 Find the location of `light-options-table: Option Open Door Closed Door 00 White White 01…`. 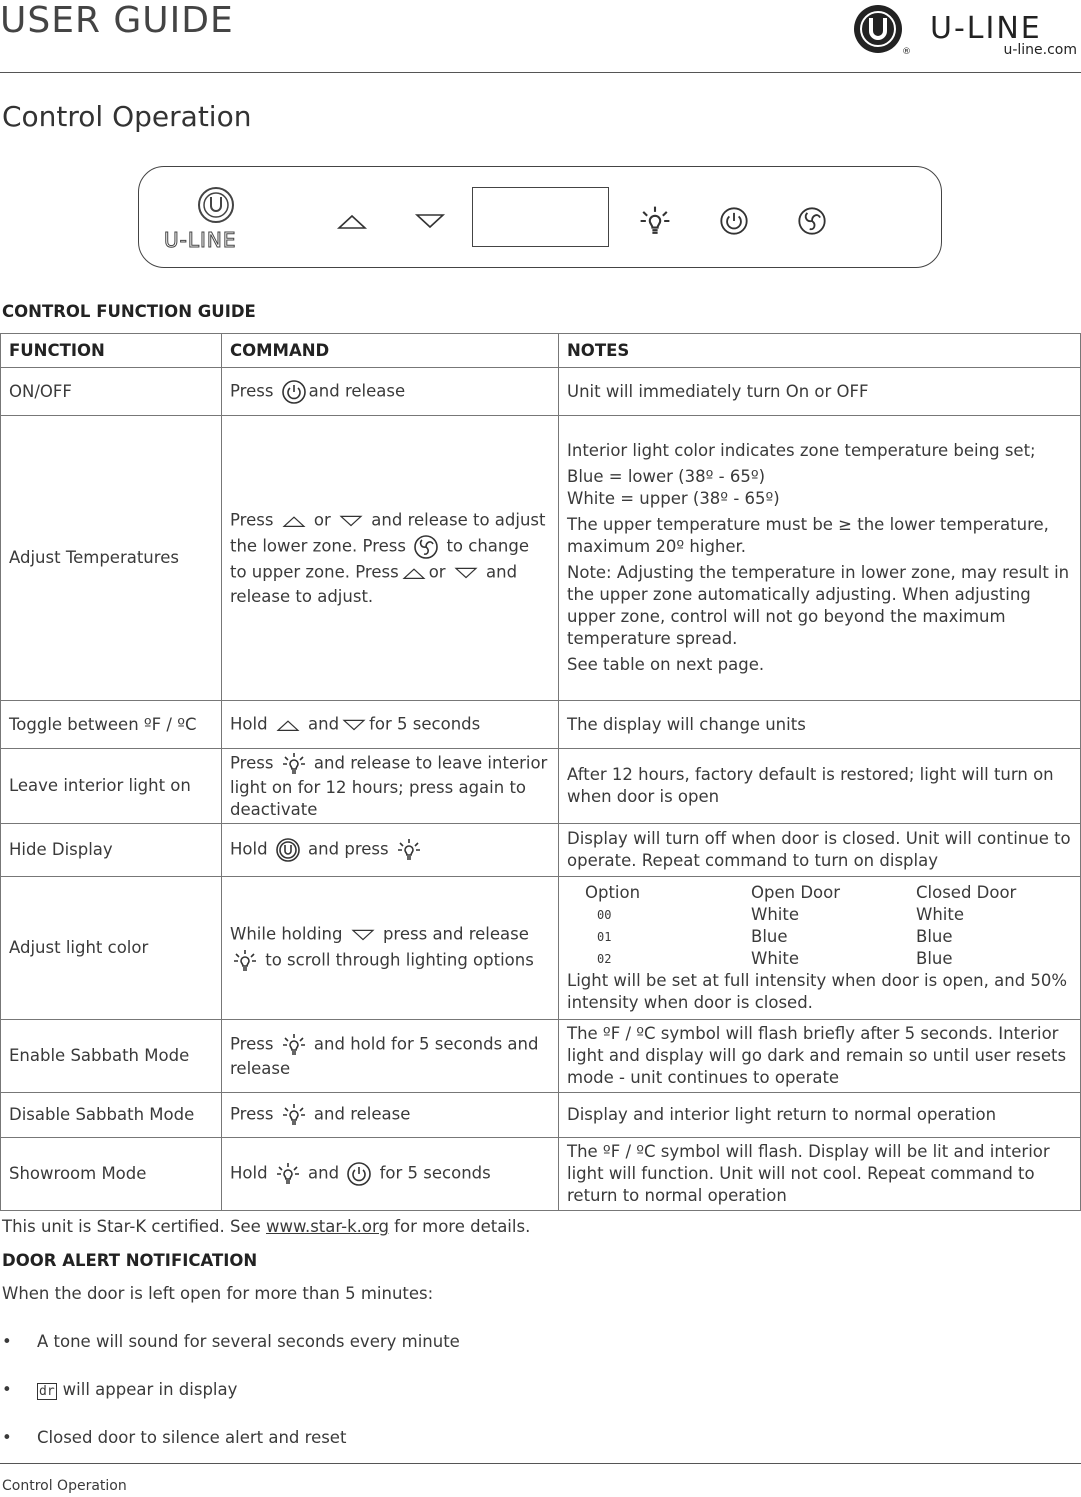

light-options-table: Option Open Door Closed Door 00 White White 01… is located at coordinates (819, 926).